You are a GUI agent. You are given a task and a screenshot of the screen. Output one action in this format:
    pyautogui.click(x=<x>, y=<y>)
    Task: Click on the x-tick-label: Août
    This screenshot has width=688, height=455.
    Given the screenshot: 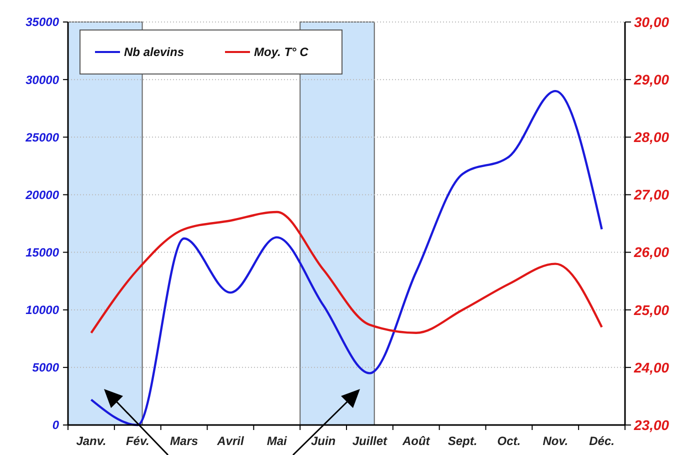 What is the action you would take?
    pyautogui.click(x=416, y=441)
    